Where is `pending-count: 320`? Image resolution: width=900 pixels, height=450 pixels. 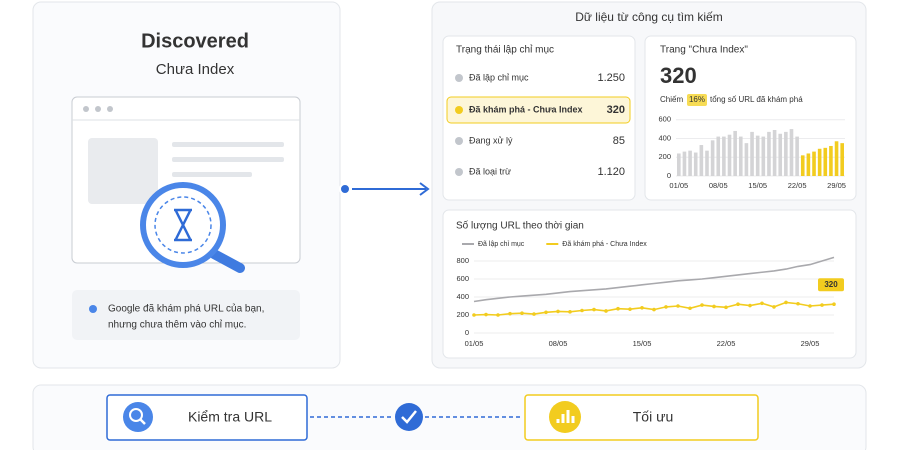 pending-count: 320 is located at coordinates (678, 75).